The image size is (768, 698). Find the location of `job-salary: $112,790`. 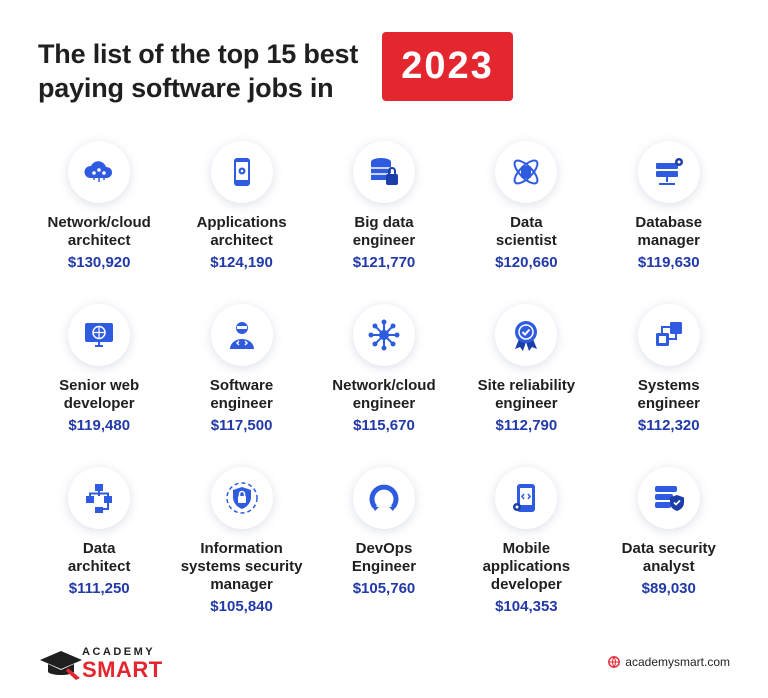

job-salary: $112,790 is located at coordinates (526, 425).